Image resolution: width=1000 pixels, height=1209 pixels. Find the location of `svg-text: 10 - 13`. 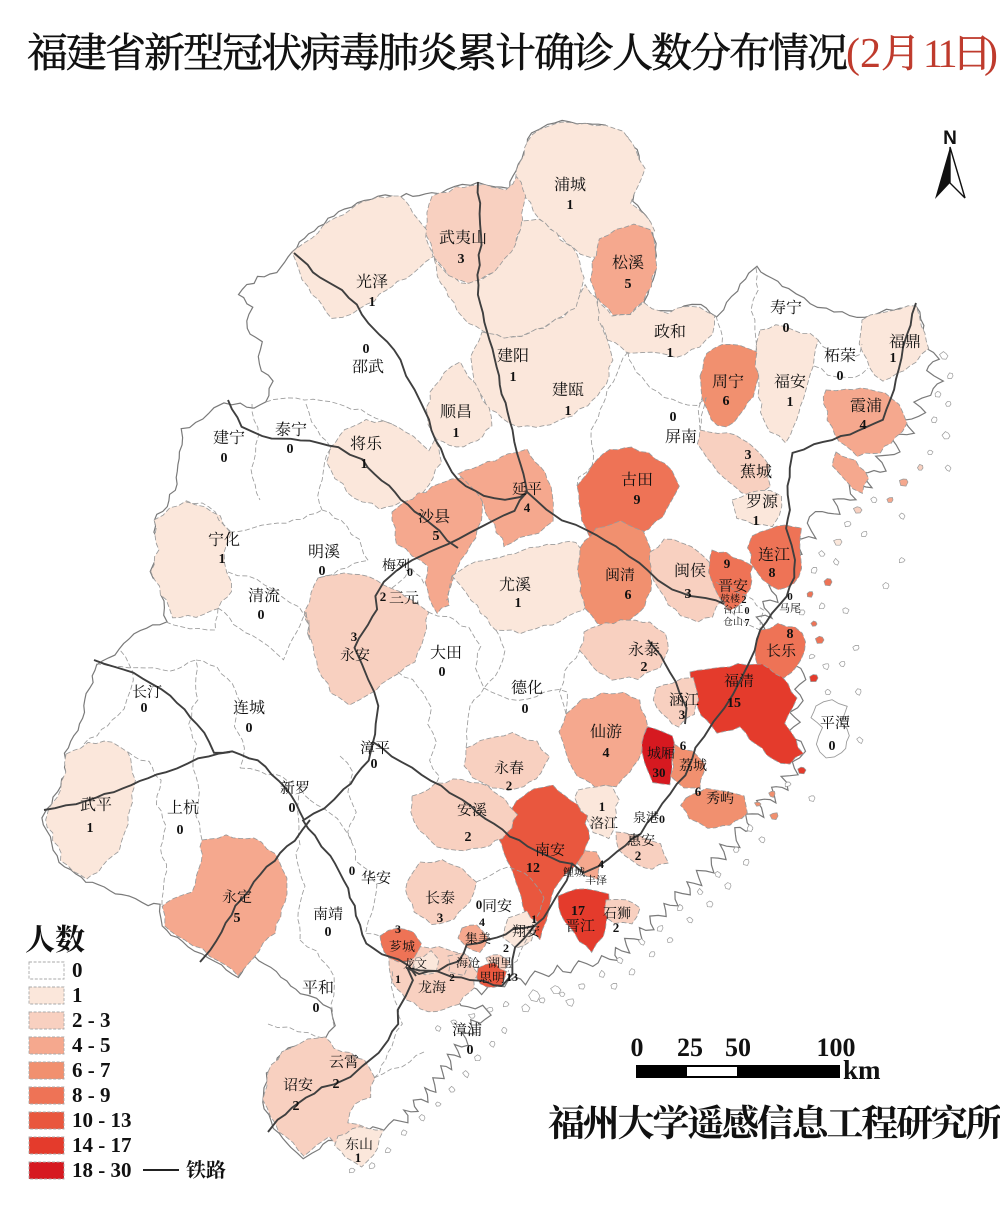

svg-text: 10 - 13 is located at coordinates (102, 1120).